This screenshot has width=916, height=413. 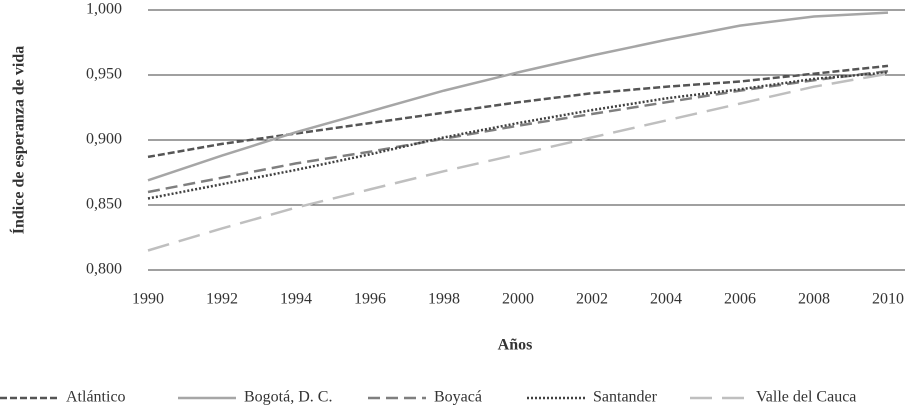 What do you see at coordinates (806, 397) in the screenshot?
I see `legend-label: Valle del Cauca` at bounding box center [806, 397].